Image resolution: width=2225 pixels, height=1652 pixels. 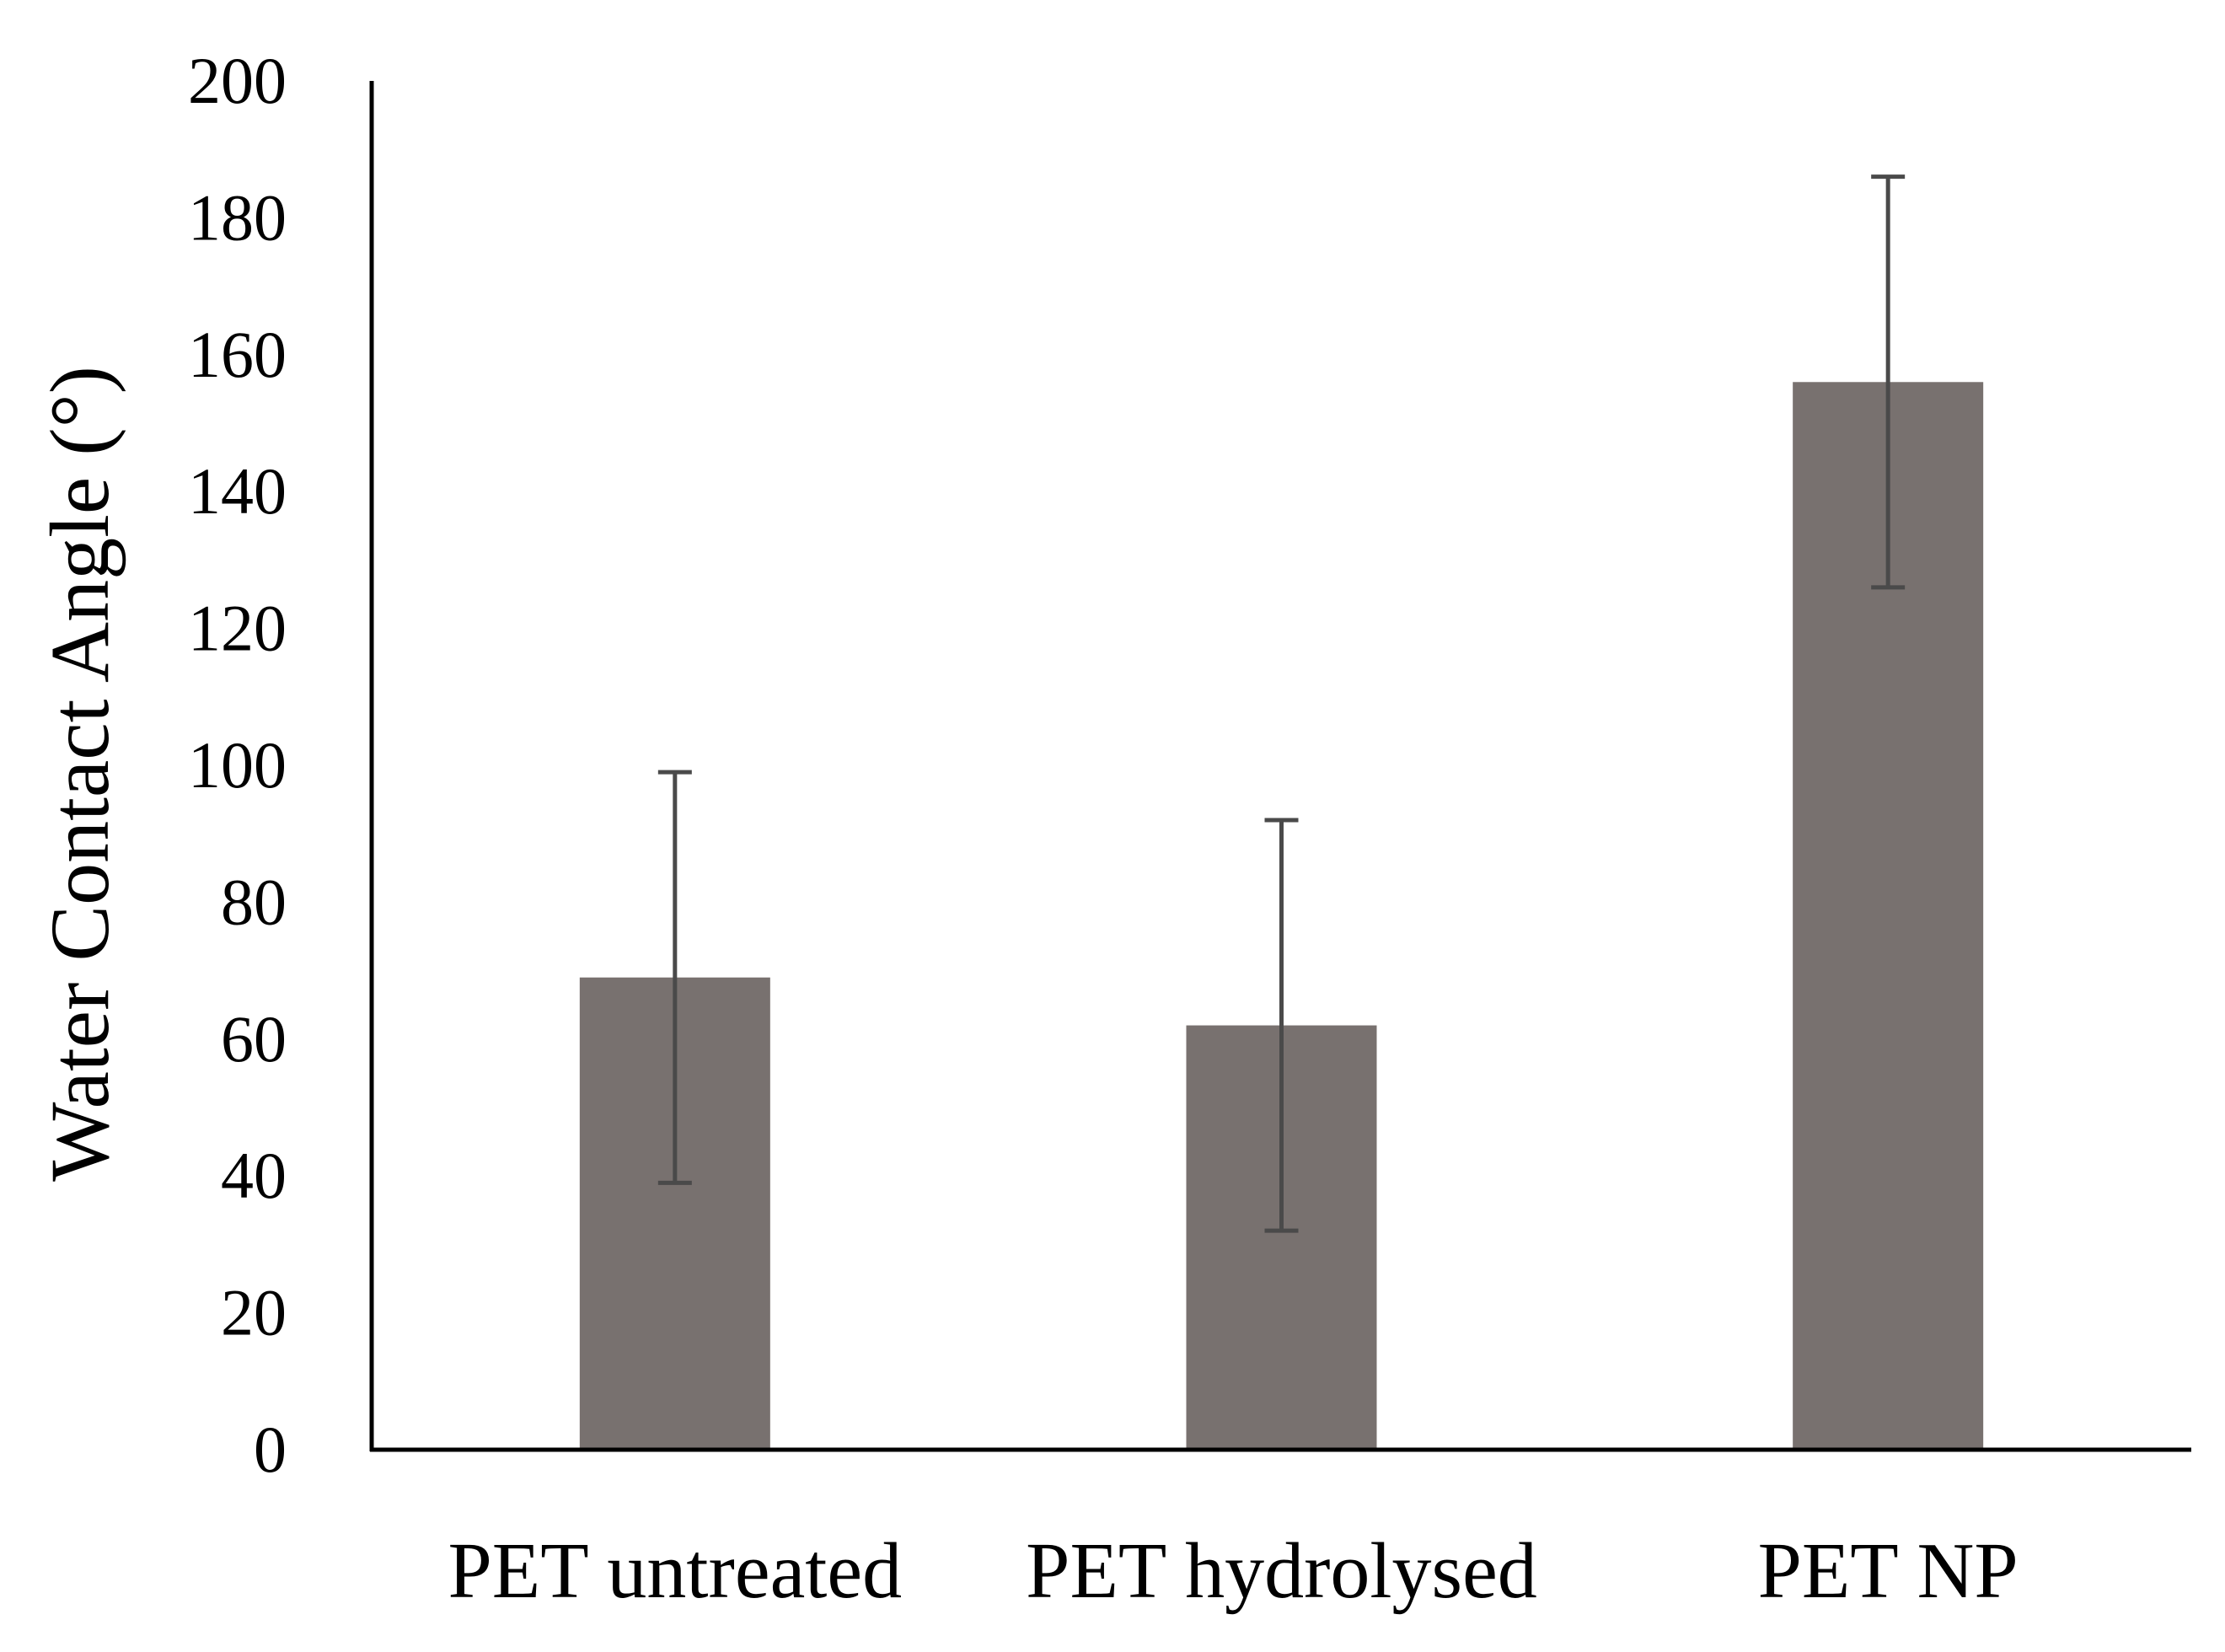 What do you see at coordinates (675, 1571) in the screenshot?
I see `x-tick-label: PET untreated` at bounding box center [675, 1571].